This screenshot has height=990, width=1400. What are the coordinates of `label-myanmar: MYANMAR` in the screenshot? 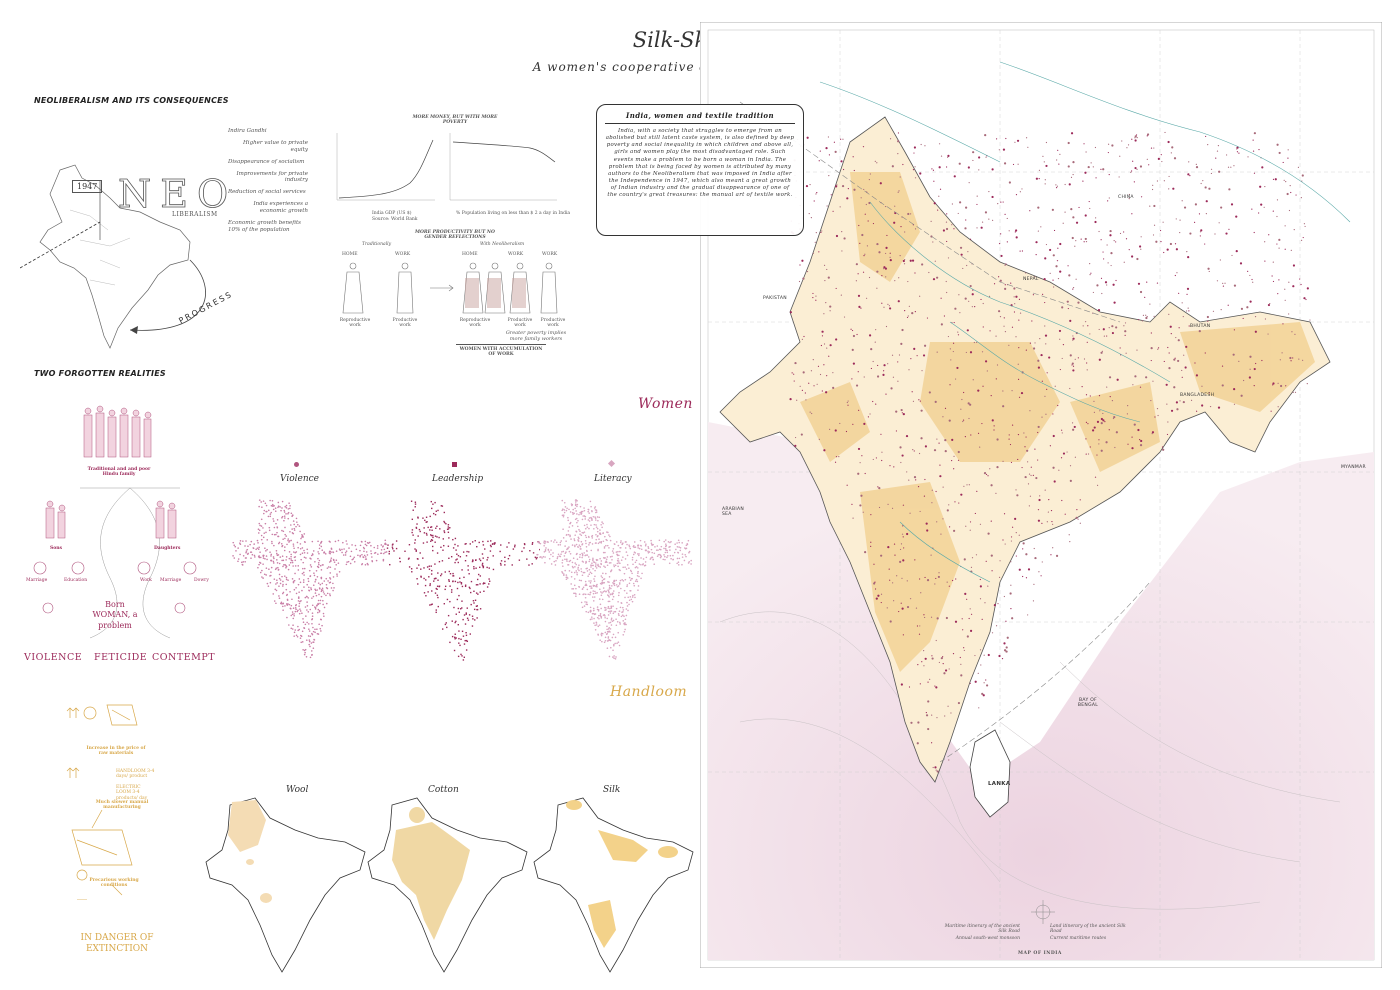 It's located at (1353, 467).